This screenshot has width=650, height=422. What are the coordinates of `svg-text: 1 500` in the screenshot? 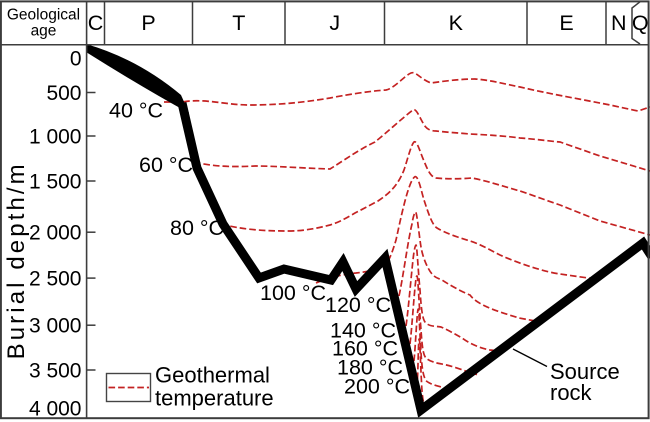 It's located at (55, 182).